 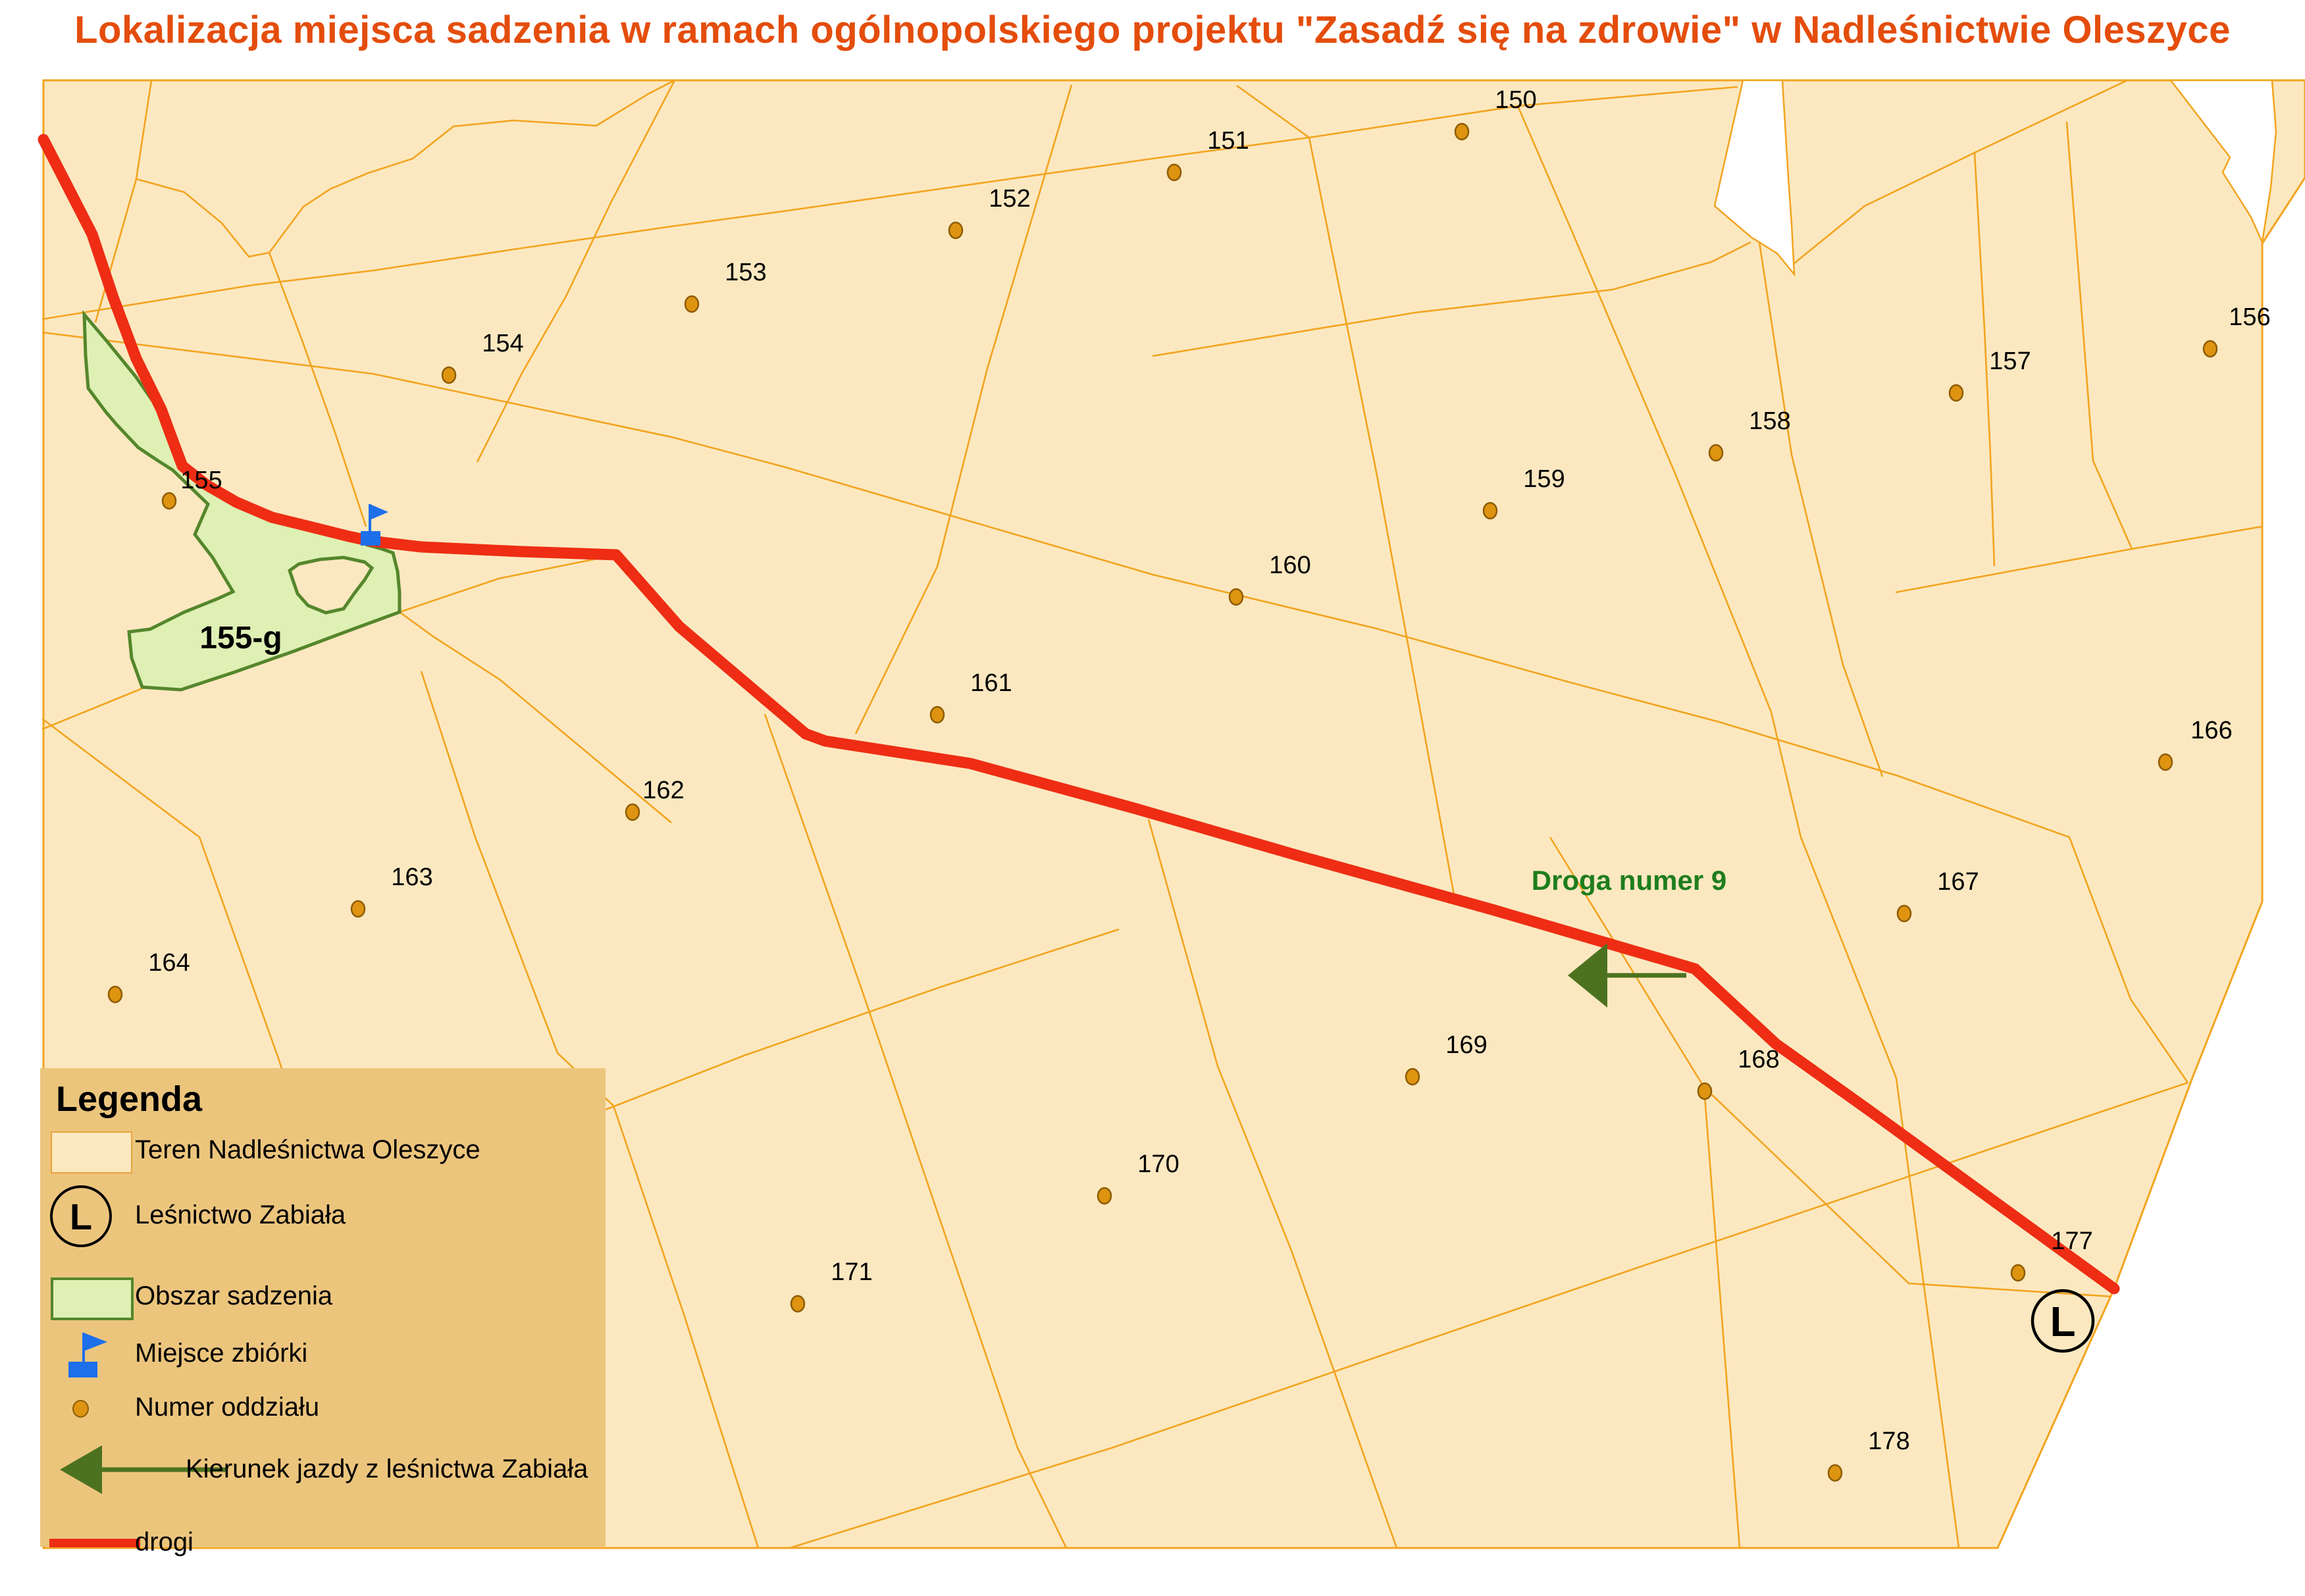 I want to click on compartment-label: 152, so click(x=1009, y=199).